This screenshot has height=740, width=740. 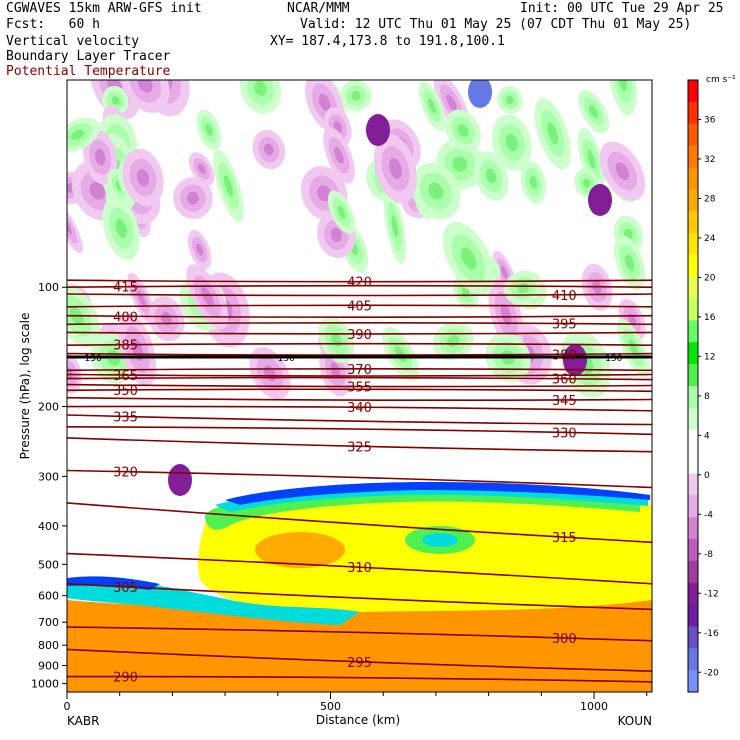 I want to click on theta-label-345: 345, so click(x=564, y=401).